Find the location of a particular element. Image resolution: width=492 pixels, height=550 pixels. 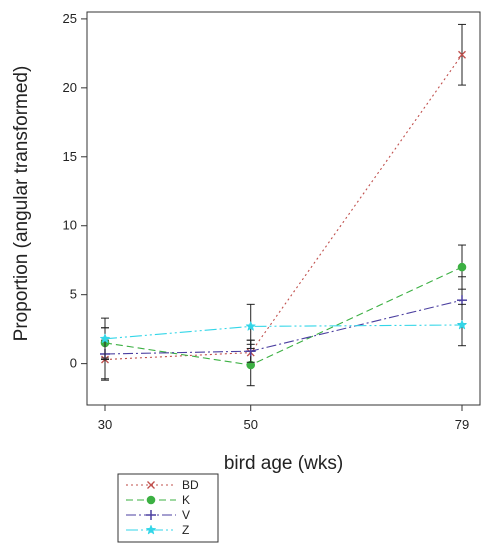

legend-item-bd: BD is located at coordinates (162, 485).